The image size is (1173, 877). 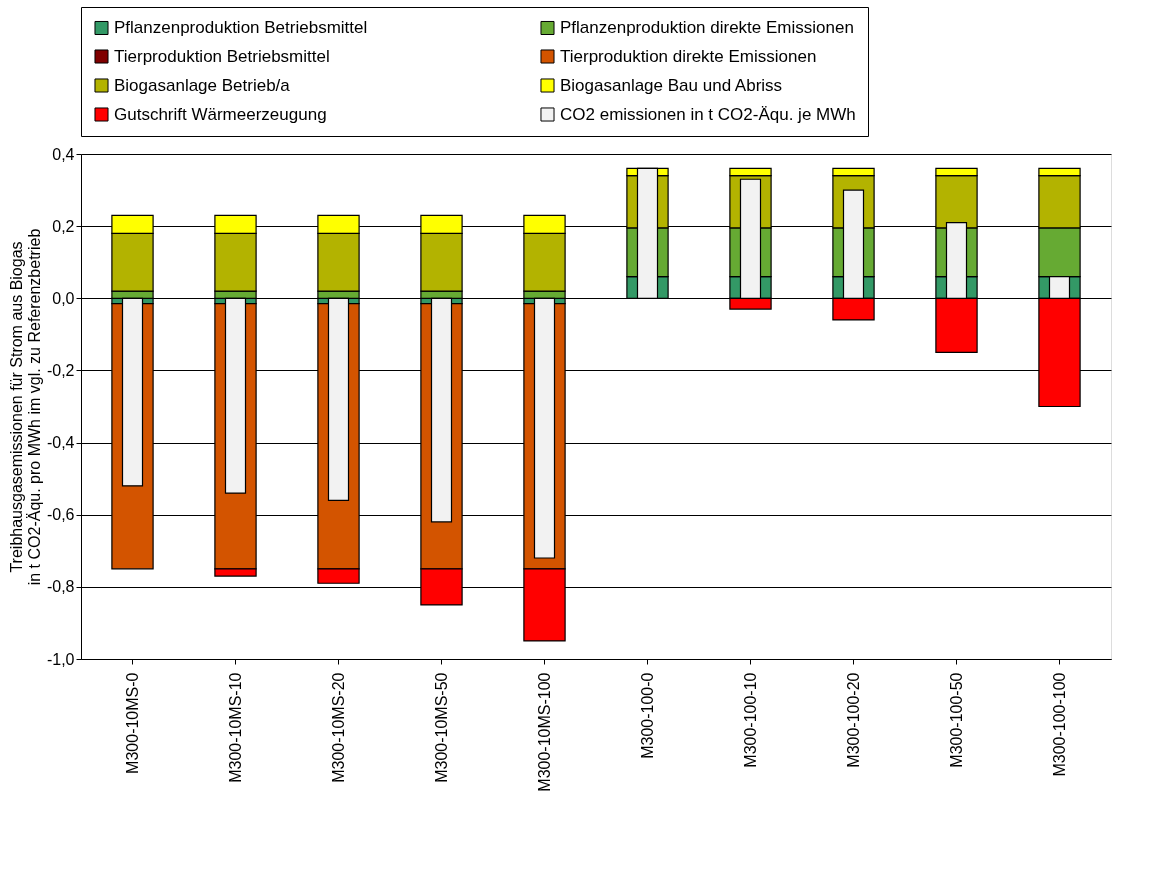 I want to click on y-tick-label: -0,8, so click(x=60, y=587).